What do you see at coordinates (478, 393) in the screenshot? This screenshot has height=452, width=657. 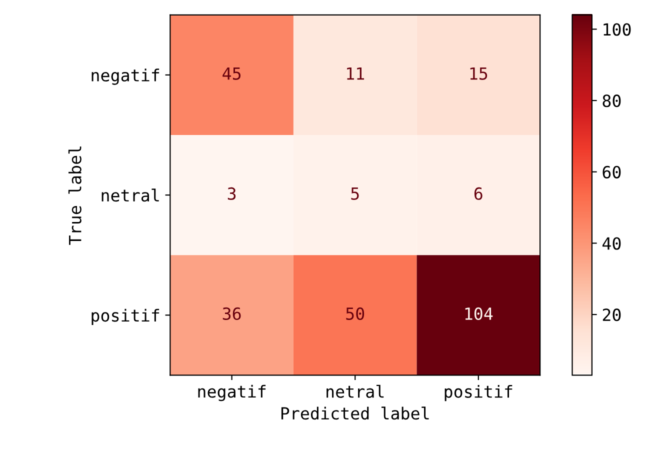 I see `x-tick-label: positif` at bounding box center [478, 393].